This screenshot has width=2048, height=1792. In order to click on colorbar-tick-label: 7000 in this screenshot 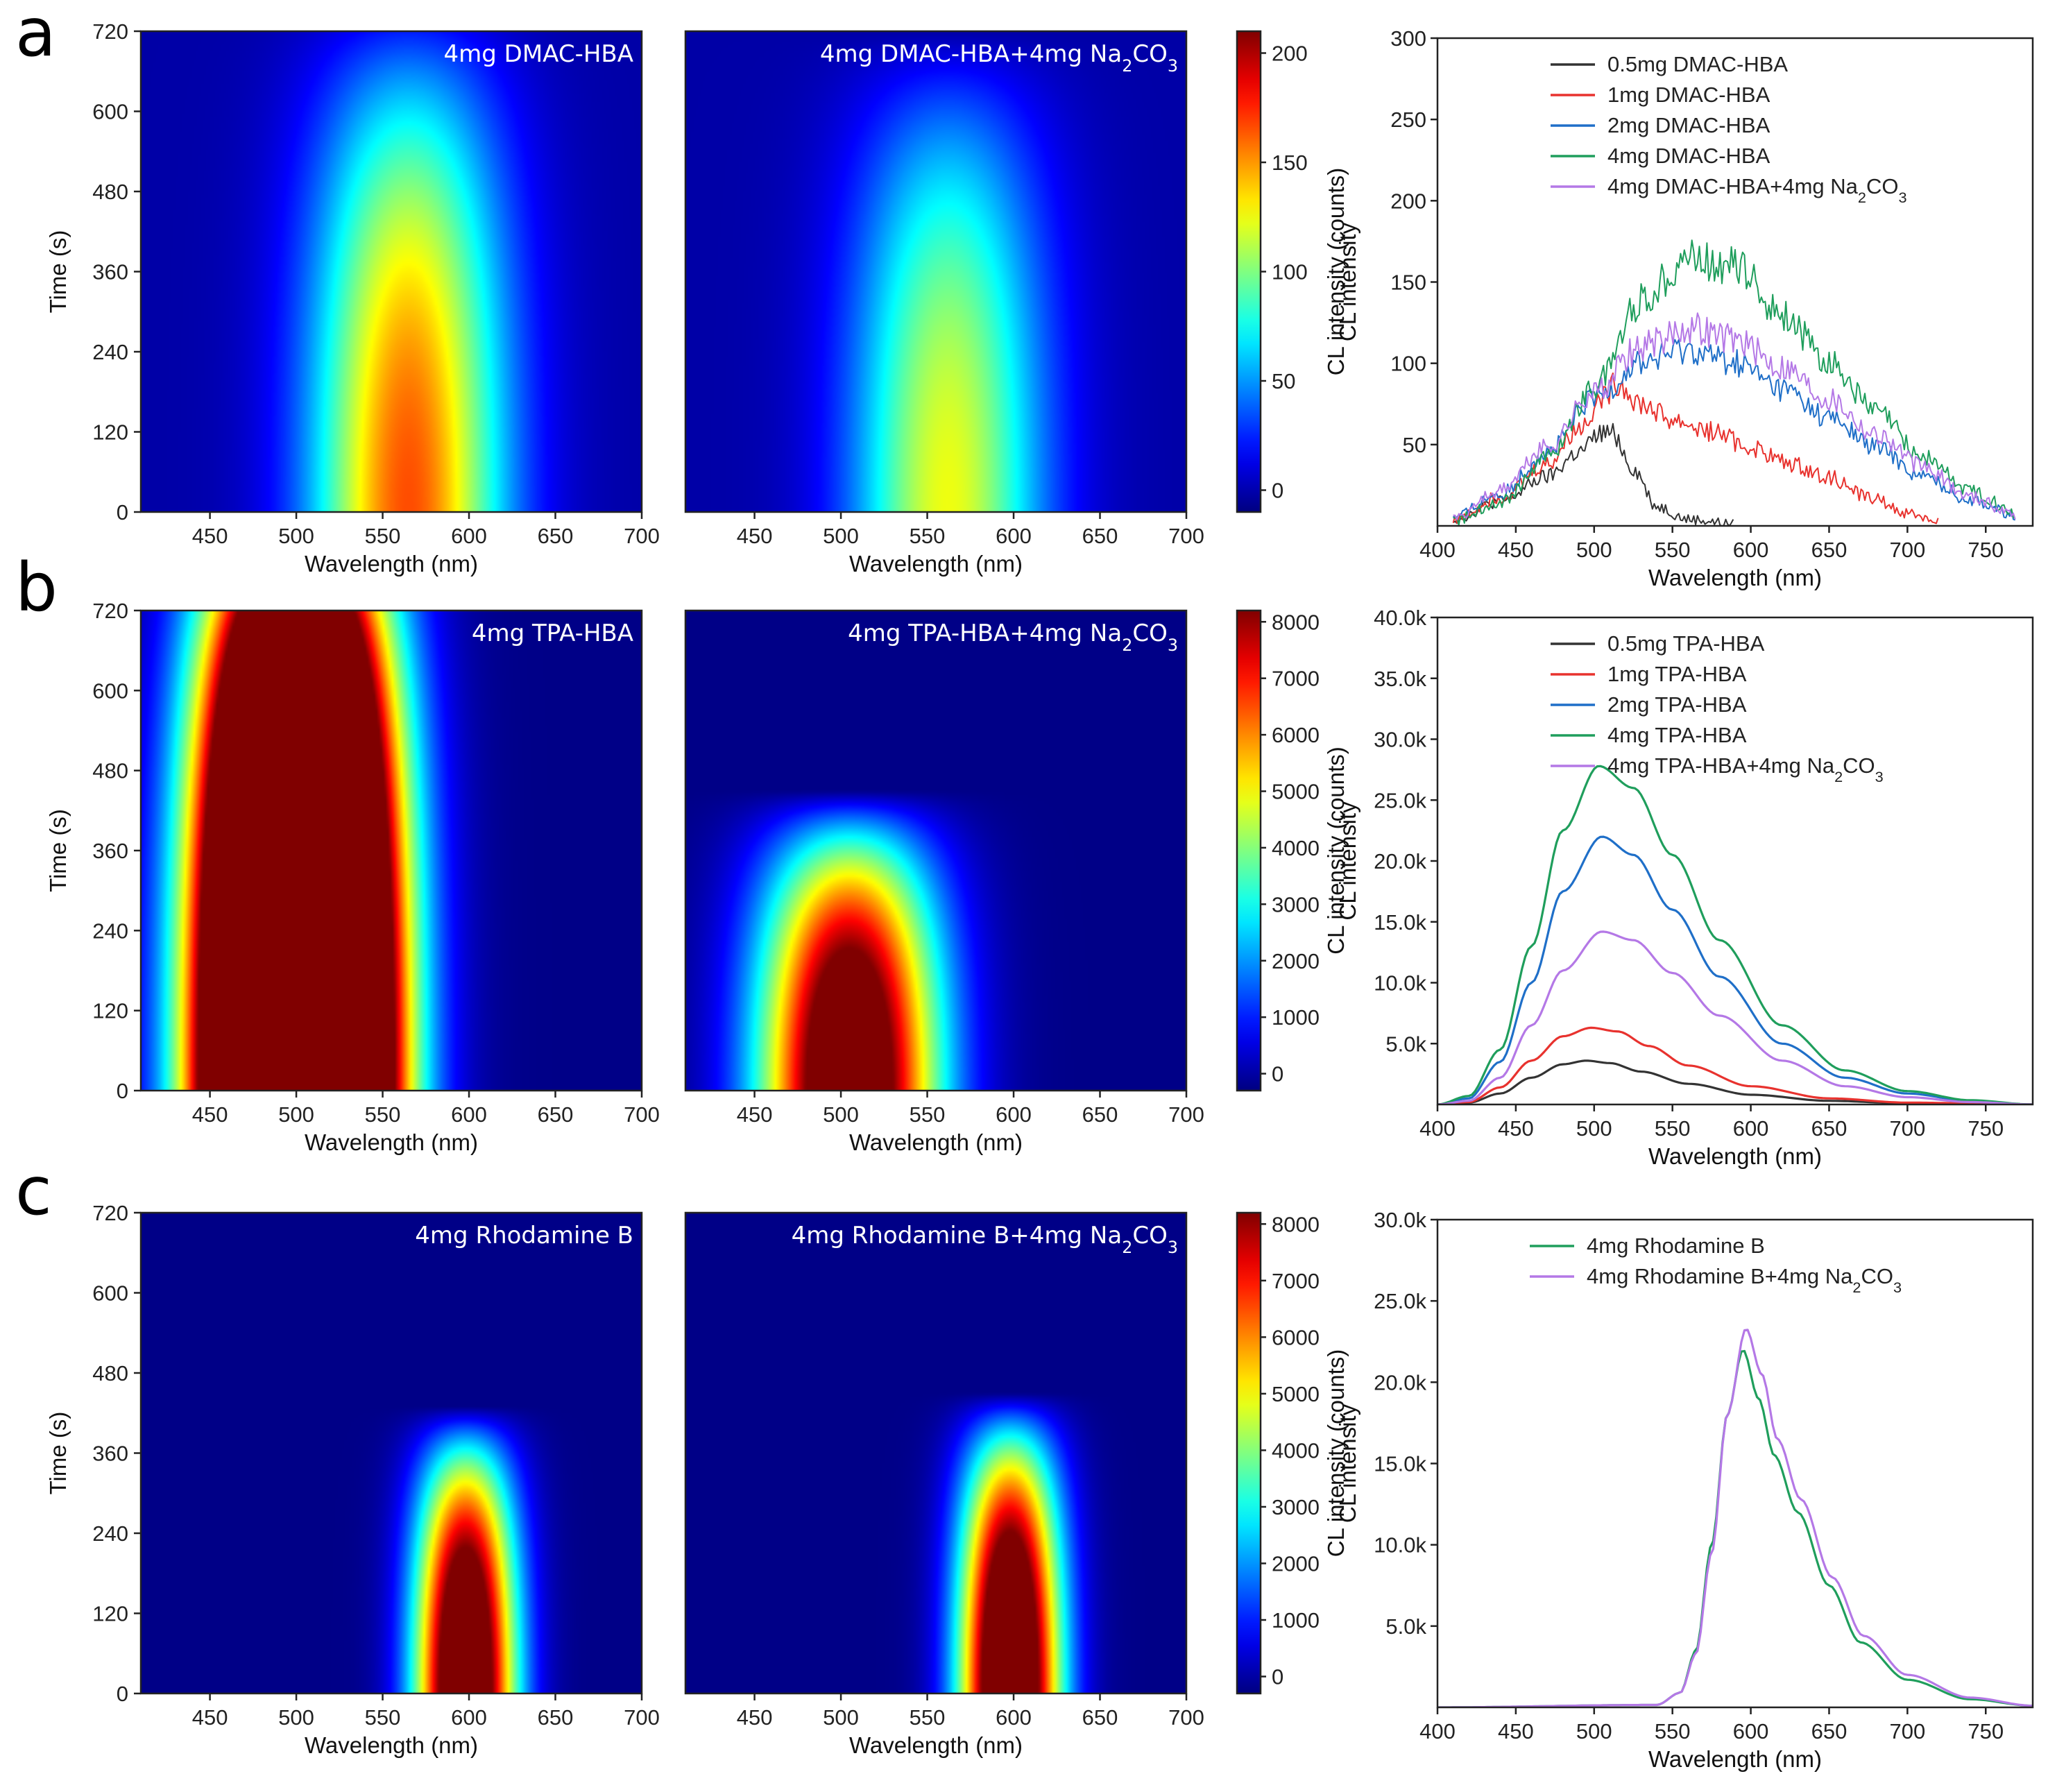, I will do `click(1296, 679)`.